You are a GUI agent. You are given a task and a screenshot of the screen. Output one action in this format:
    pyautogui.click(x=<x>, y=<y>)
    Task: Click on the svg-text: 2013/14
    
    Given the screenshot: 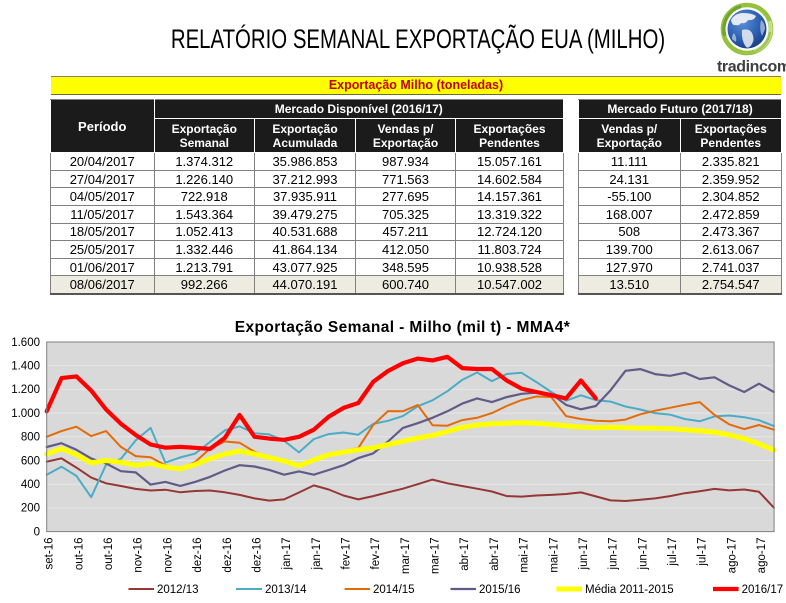 What is the action you would take?
    pyautogui.click(x=286, y=590)
    